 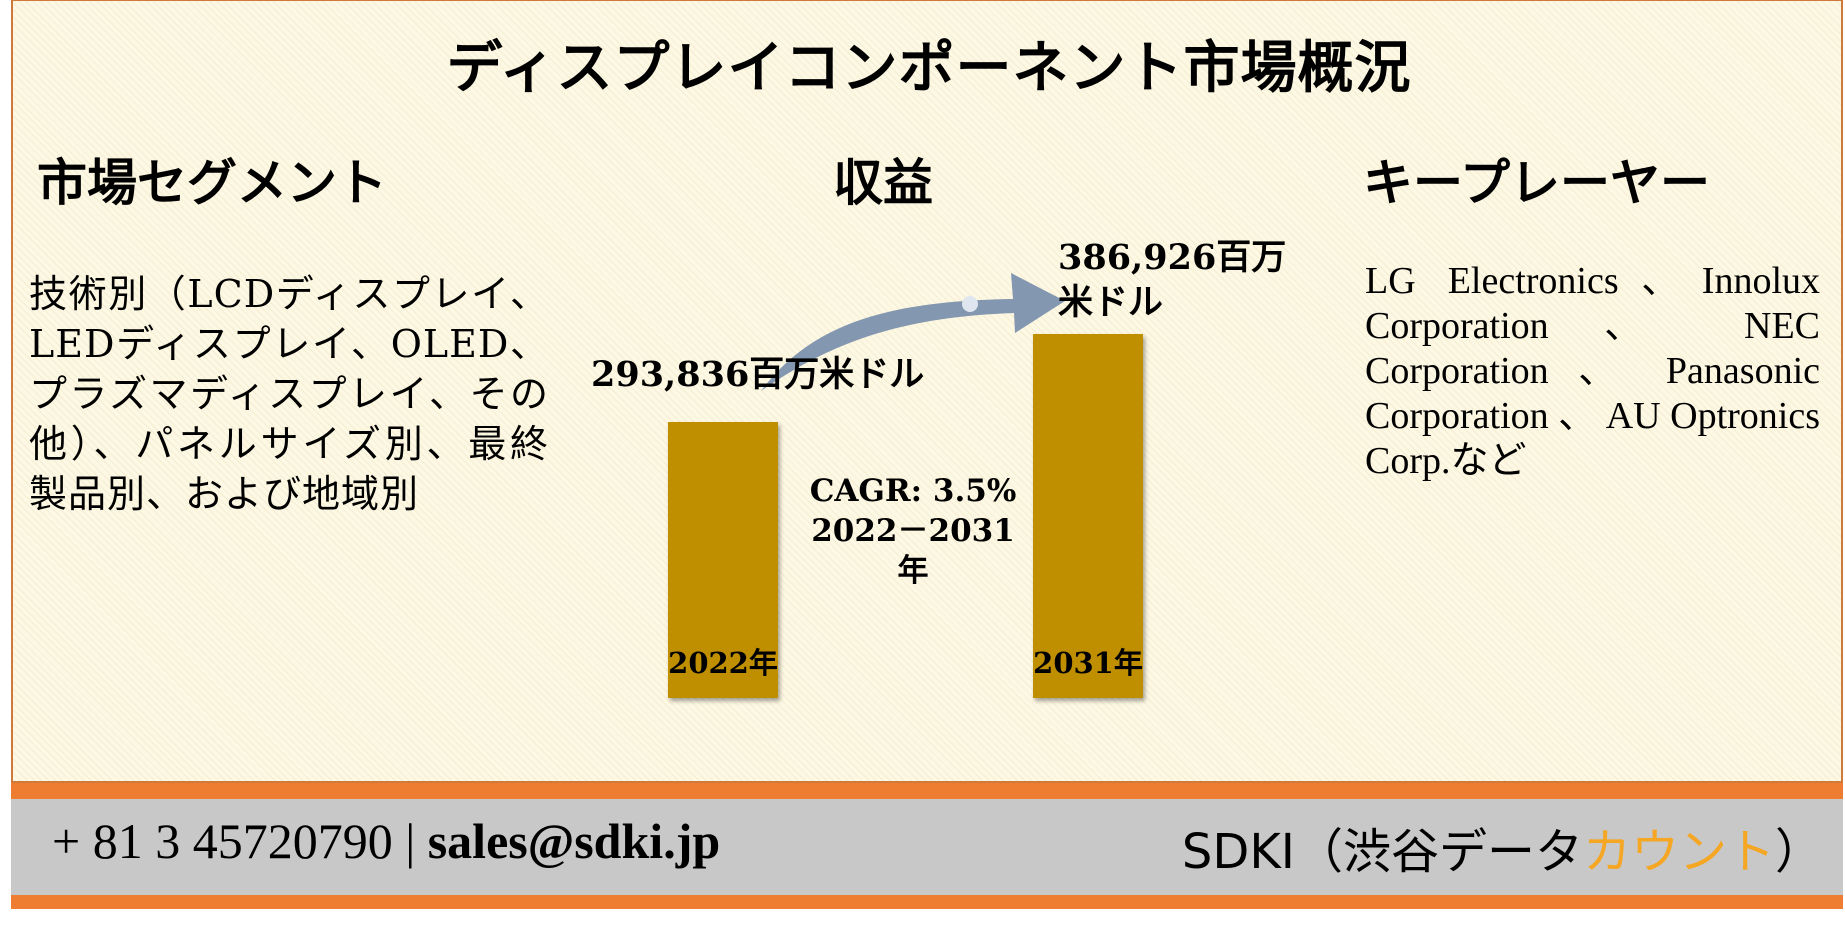 I want to click on contact-info: + 81 3 45720790 | sales@sdki.jp, so click(x=386, y=841).